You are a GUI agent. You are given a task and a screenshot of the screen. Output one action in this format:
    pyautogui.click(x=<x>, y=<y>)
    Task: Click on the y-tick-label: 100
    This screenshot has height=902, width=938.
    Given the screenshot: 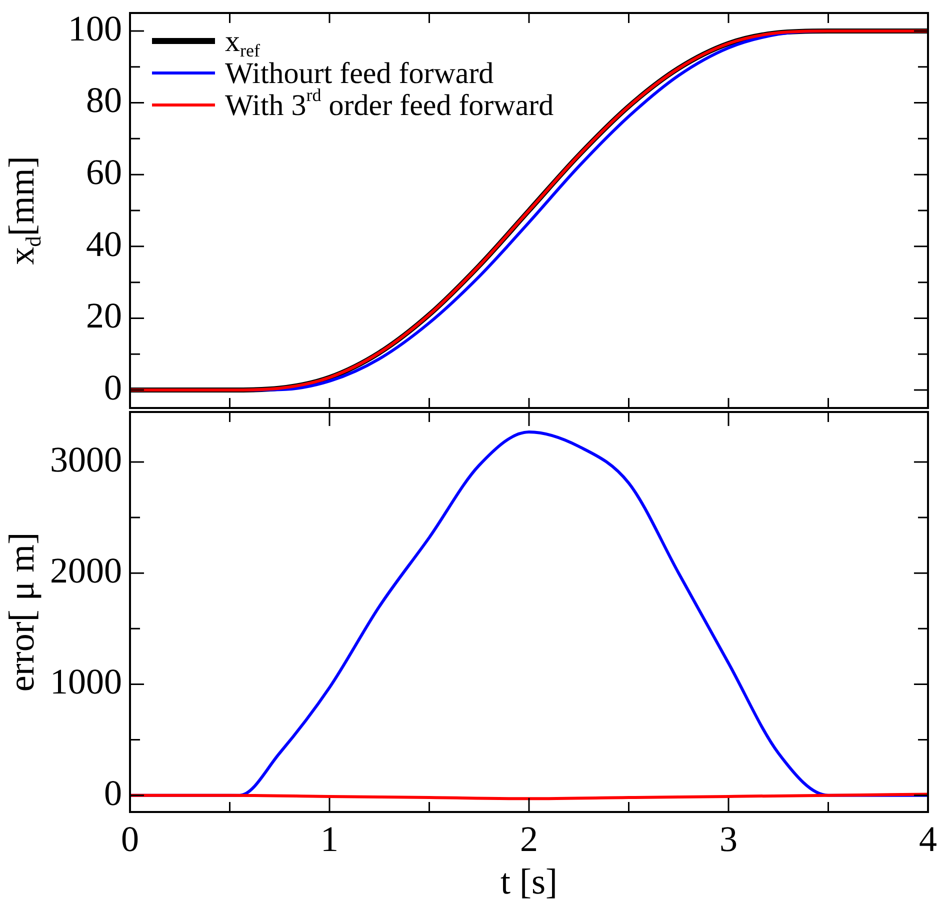 What is the action you would take?
    pyautogui.click(x=95, y=28)
    